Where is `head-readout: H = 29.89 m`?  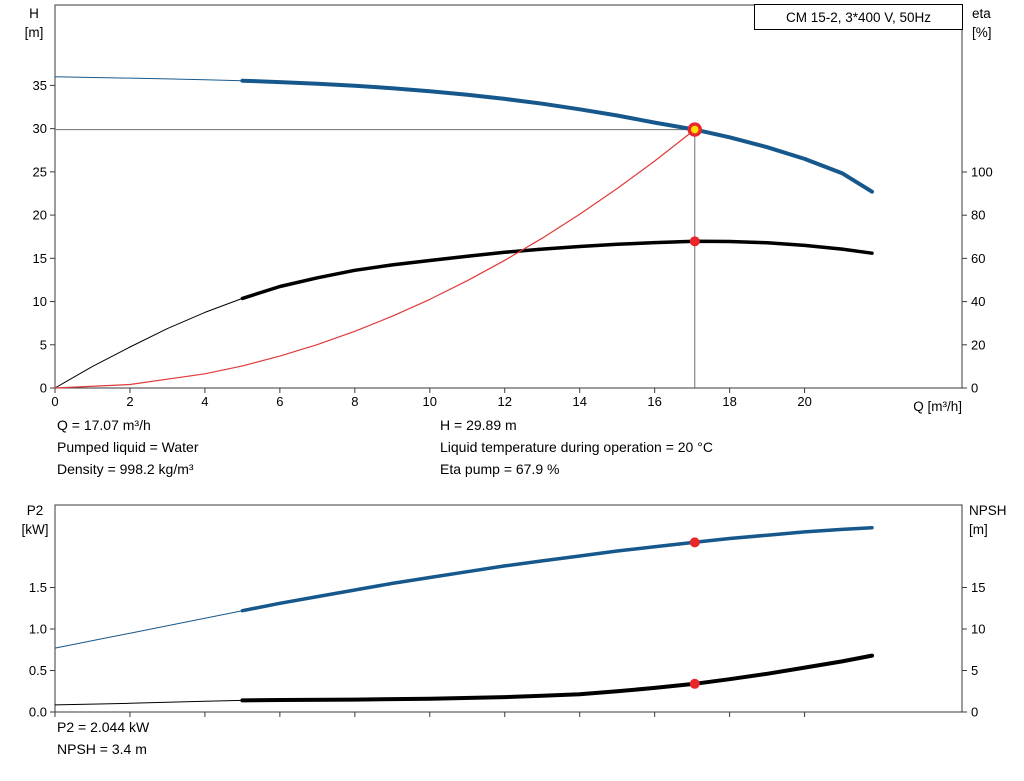 head-readout: H = 29.89 m is located at coordinates (478, 425).